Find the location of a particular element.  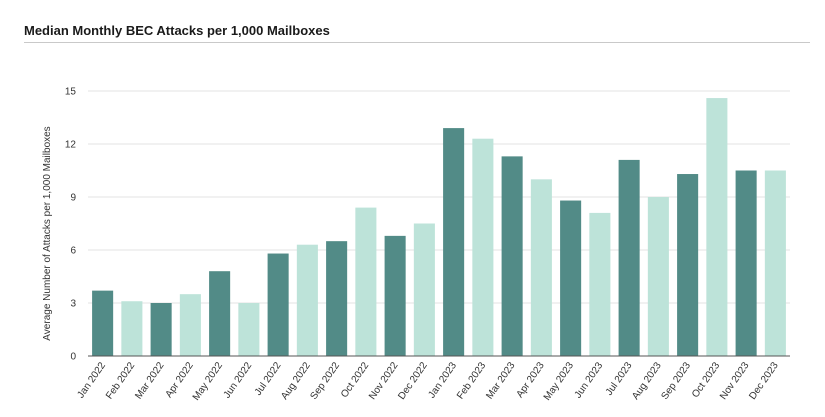

y-axis-ticks: 0 3 6 9 12 15 is located at coordinates (71, 225).